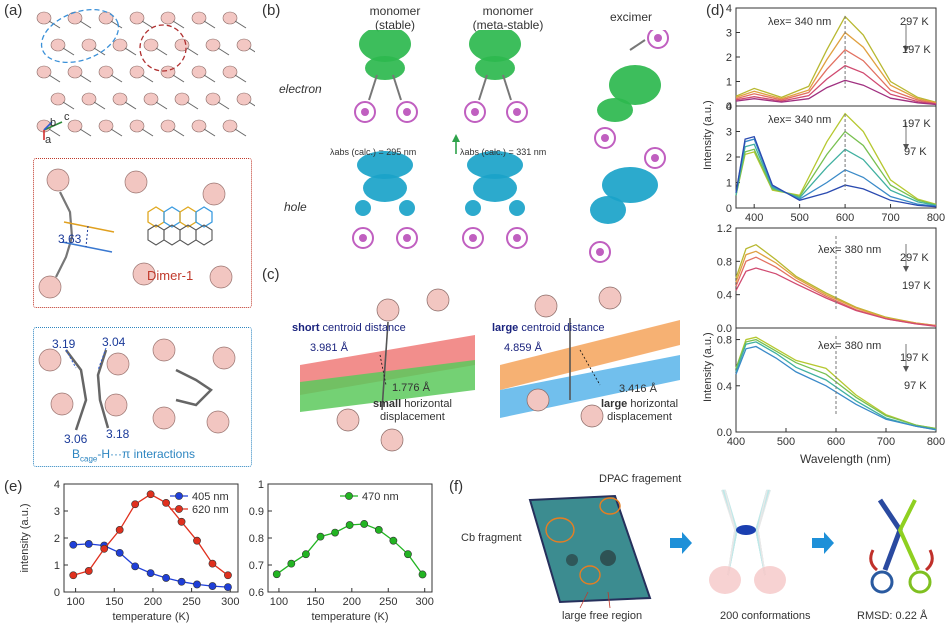 The width and height of the screenshot is (948, 625). Describe the element at coordinates (916, 50) in the screenshot. I see `d1-temp-low: 197 K` at that location.